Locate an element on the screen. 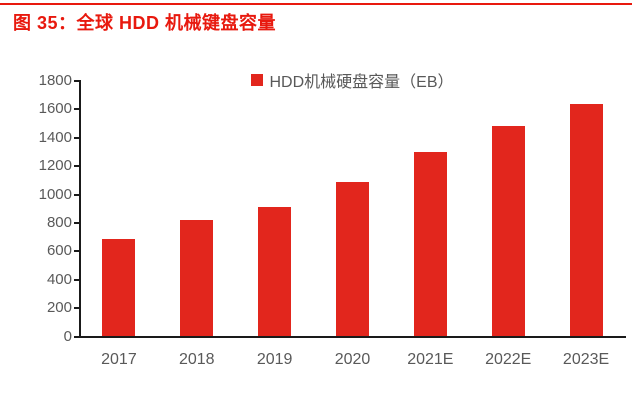 The width and height of the screenshot is (632, 419). x-axis-label-2019: 2019 is located at coordinates (274, 359).